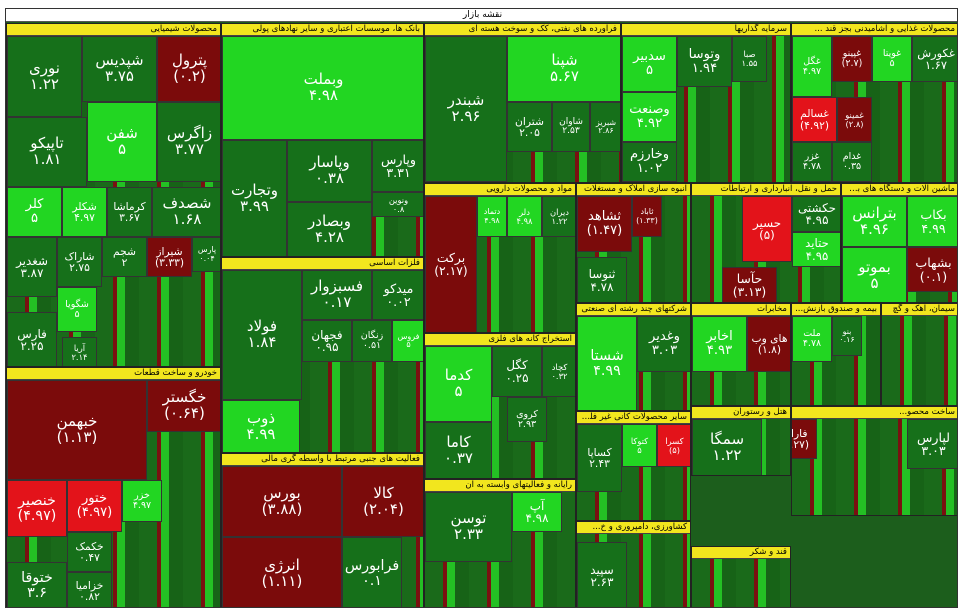 The width and height of the screenshot is (963, 613). What do you see at coordinates (32, 339) in the screenshot?
I see `stock-tile: فارس ۲.۲۵` at bounding box center [32, 339].